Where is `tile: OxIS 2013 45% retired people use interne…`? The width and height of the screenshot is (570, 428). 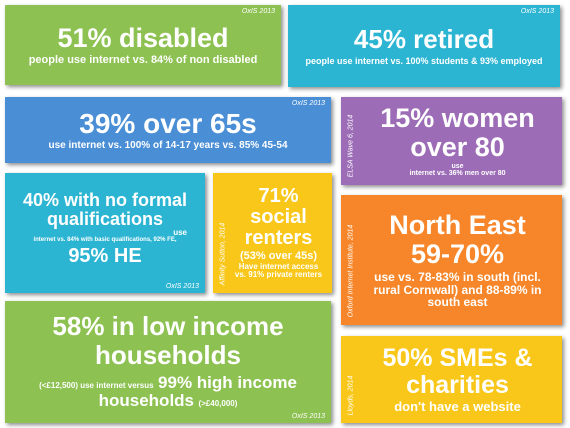 tile: OxIS 2013 45% retired people use interne… is located at coordinates (424, 46).